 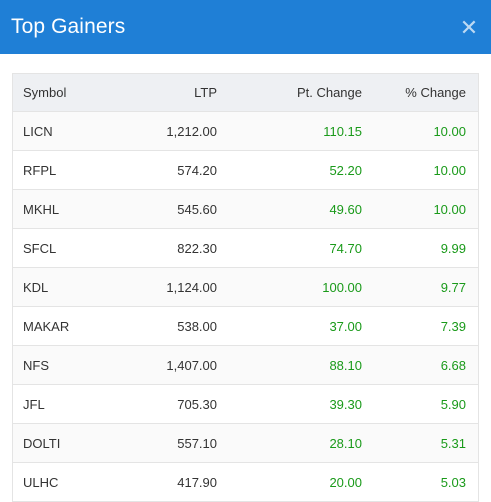 What do you see at coordinates (453, 365) in the screenshot?
I see `pct-change-cell: 6.68` at bounding box center [453, 365].